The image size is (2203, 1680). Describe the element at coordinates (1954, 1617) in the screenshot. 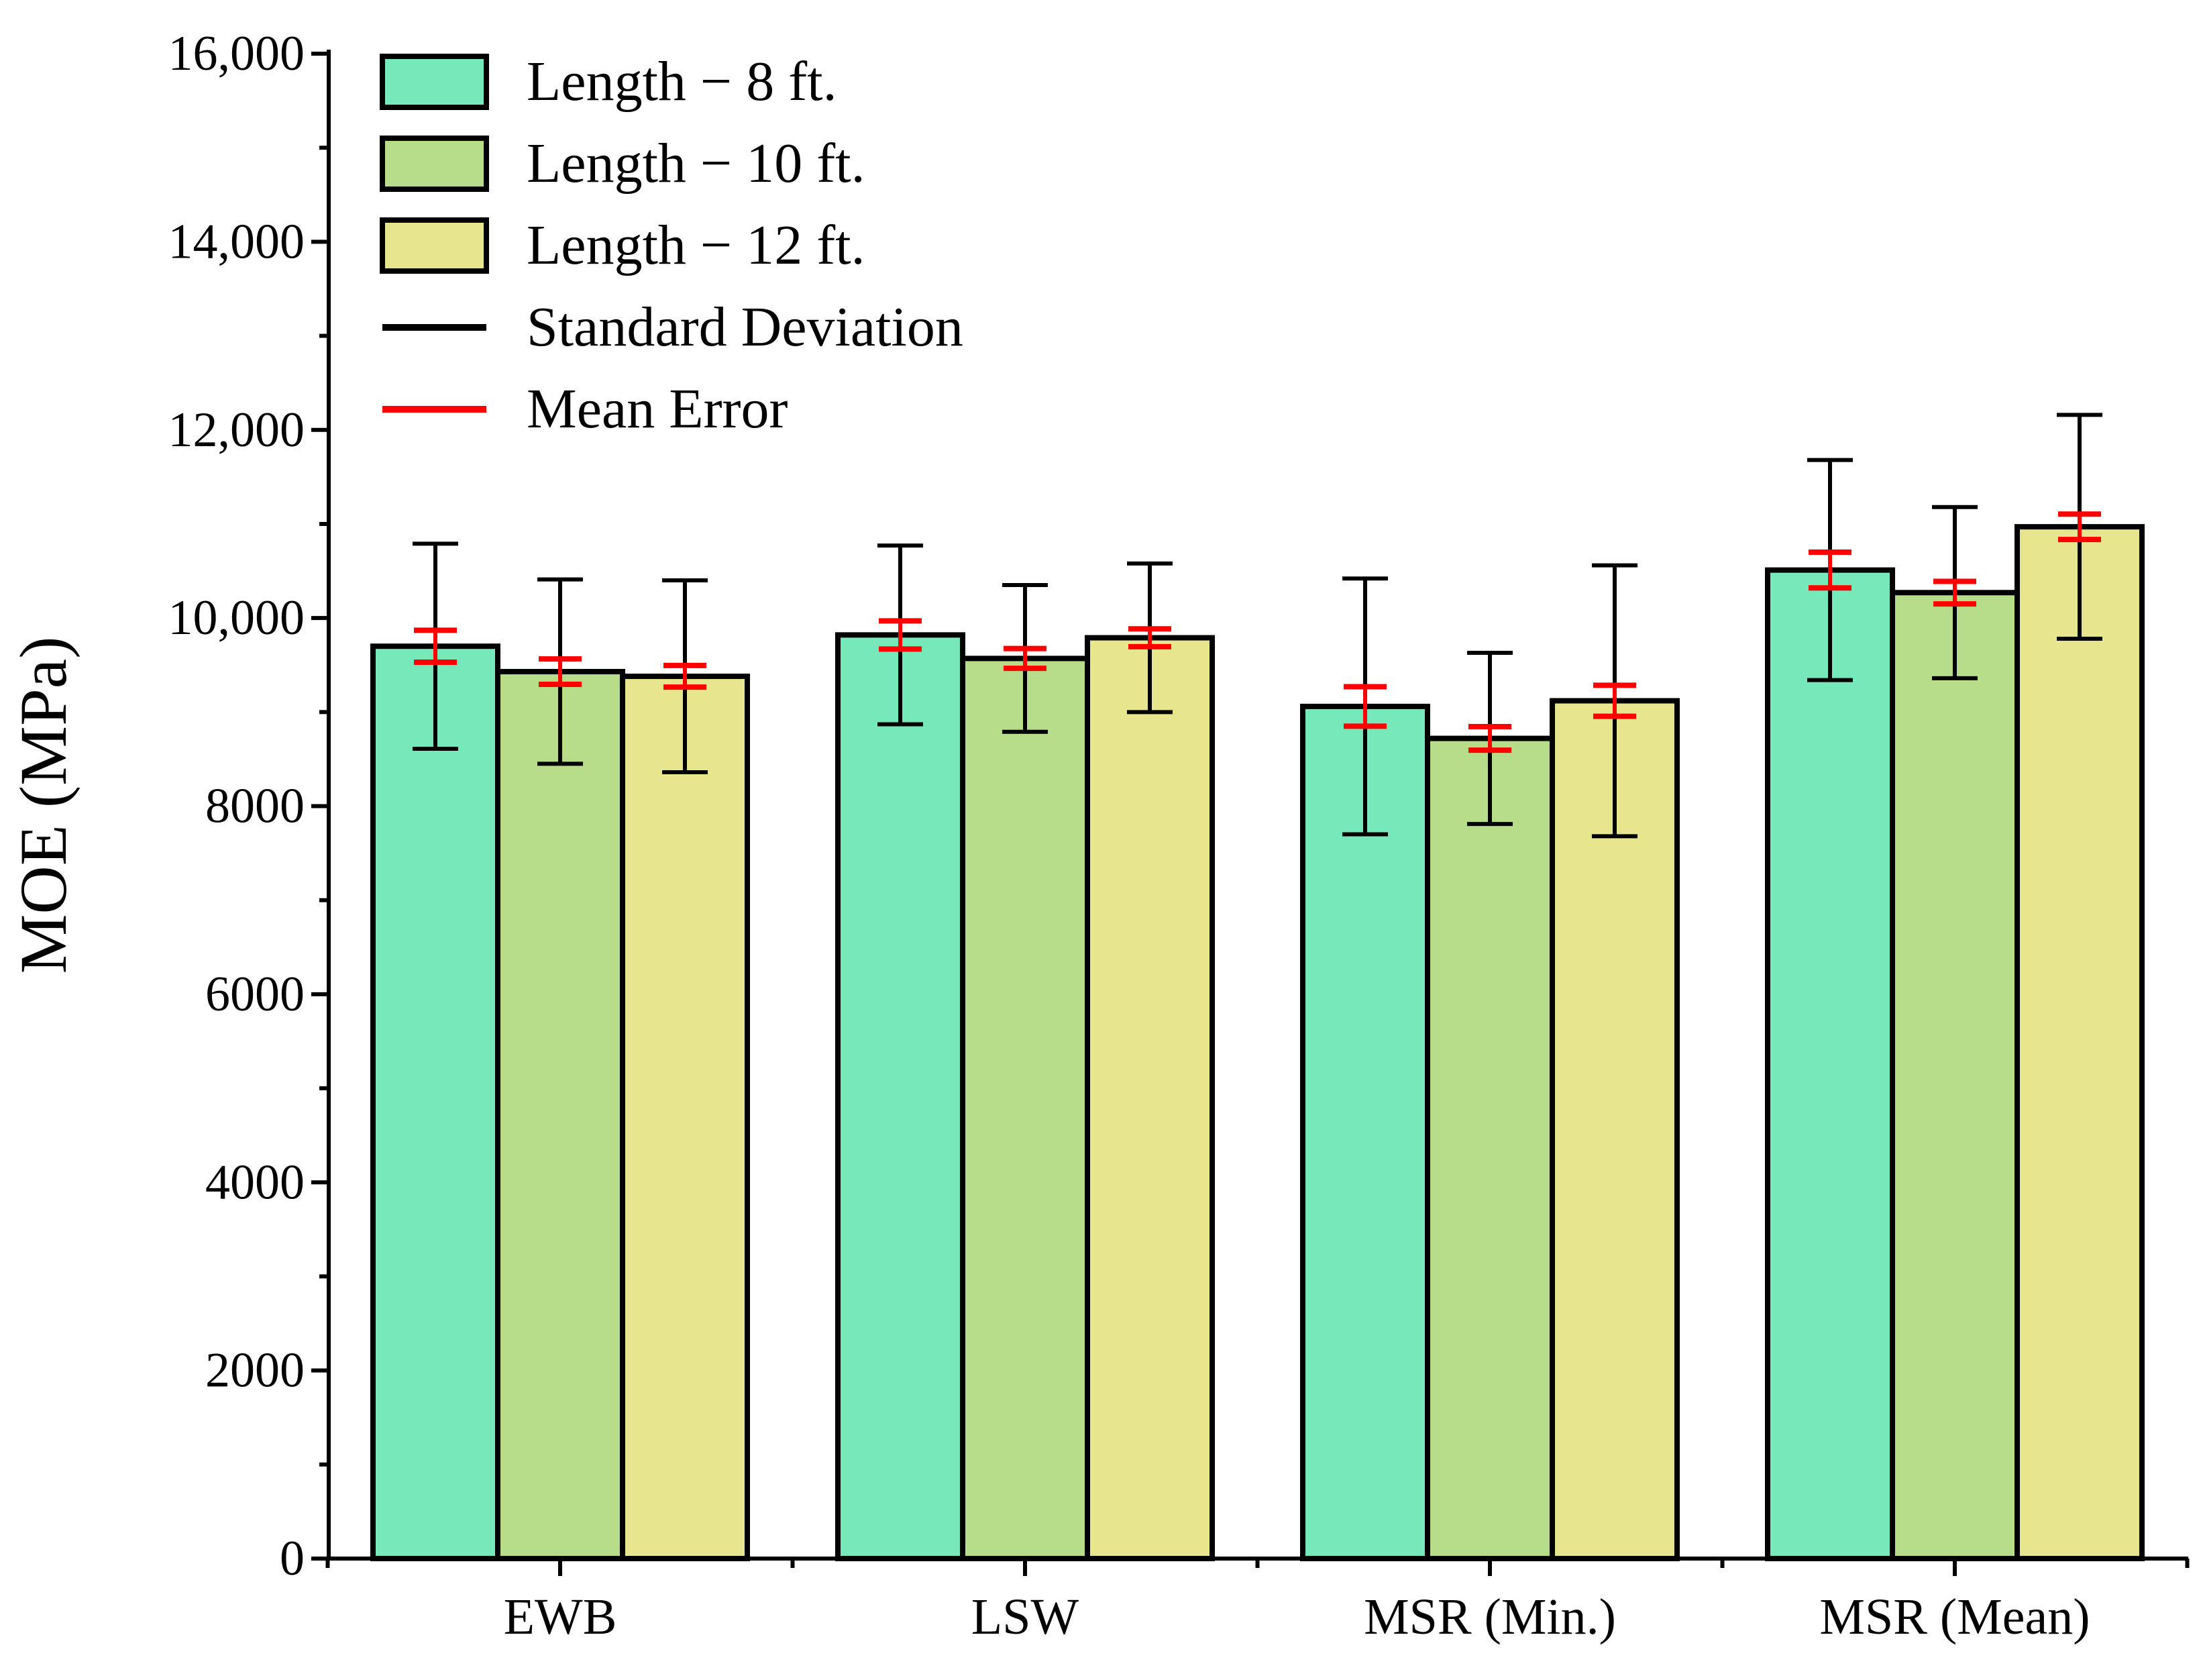

I see `x-tick-label-3: MSR (Mean)` at that location.